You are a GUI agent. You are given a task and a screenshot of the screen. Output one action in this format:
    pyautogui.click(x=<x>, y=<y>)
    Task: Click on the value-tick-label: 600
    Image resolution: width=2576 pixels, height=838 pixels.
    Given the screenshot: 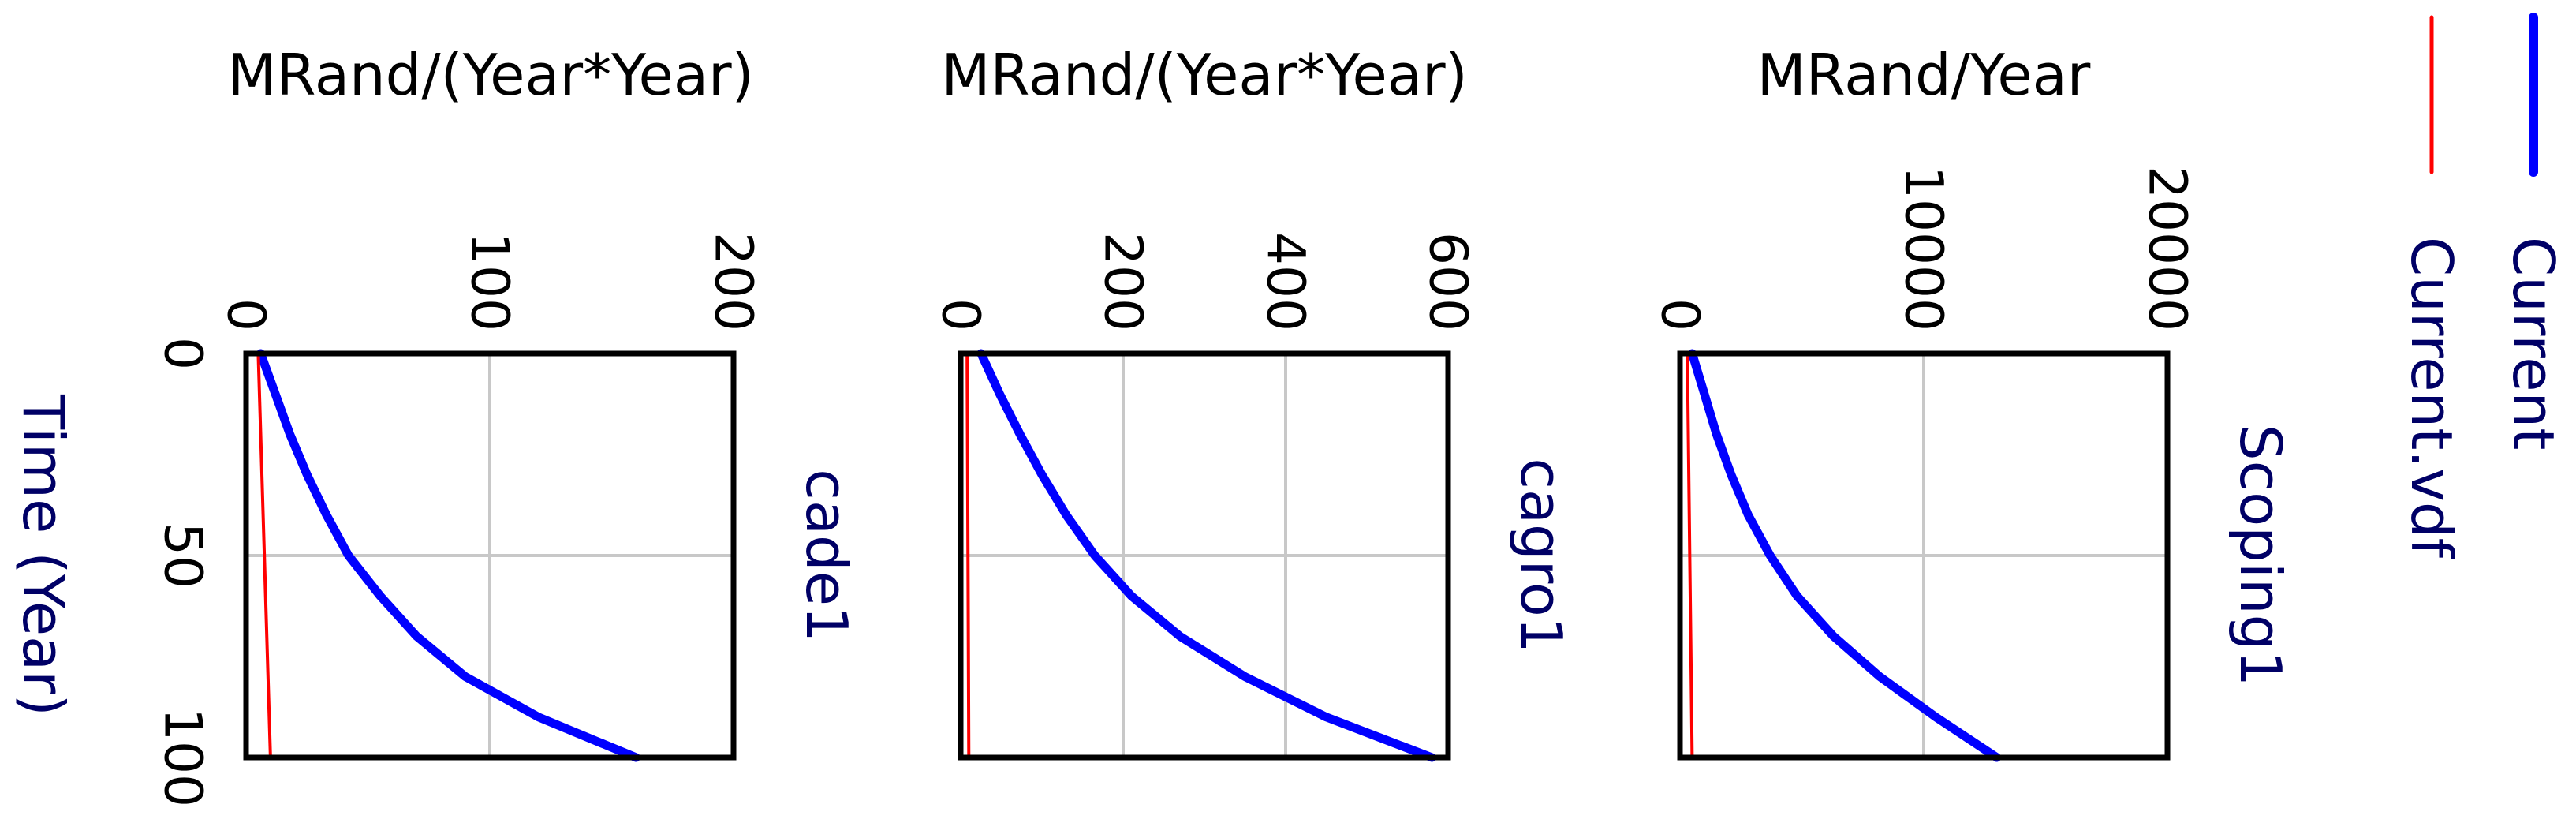 What is the action you would take?
    pyautogui.click(x=1448, y=281)
    